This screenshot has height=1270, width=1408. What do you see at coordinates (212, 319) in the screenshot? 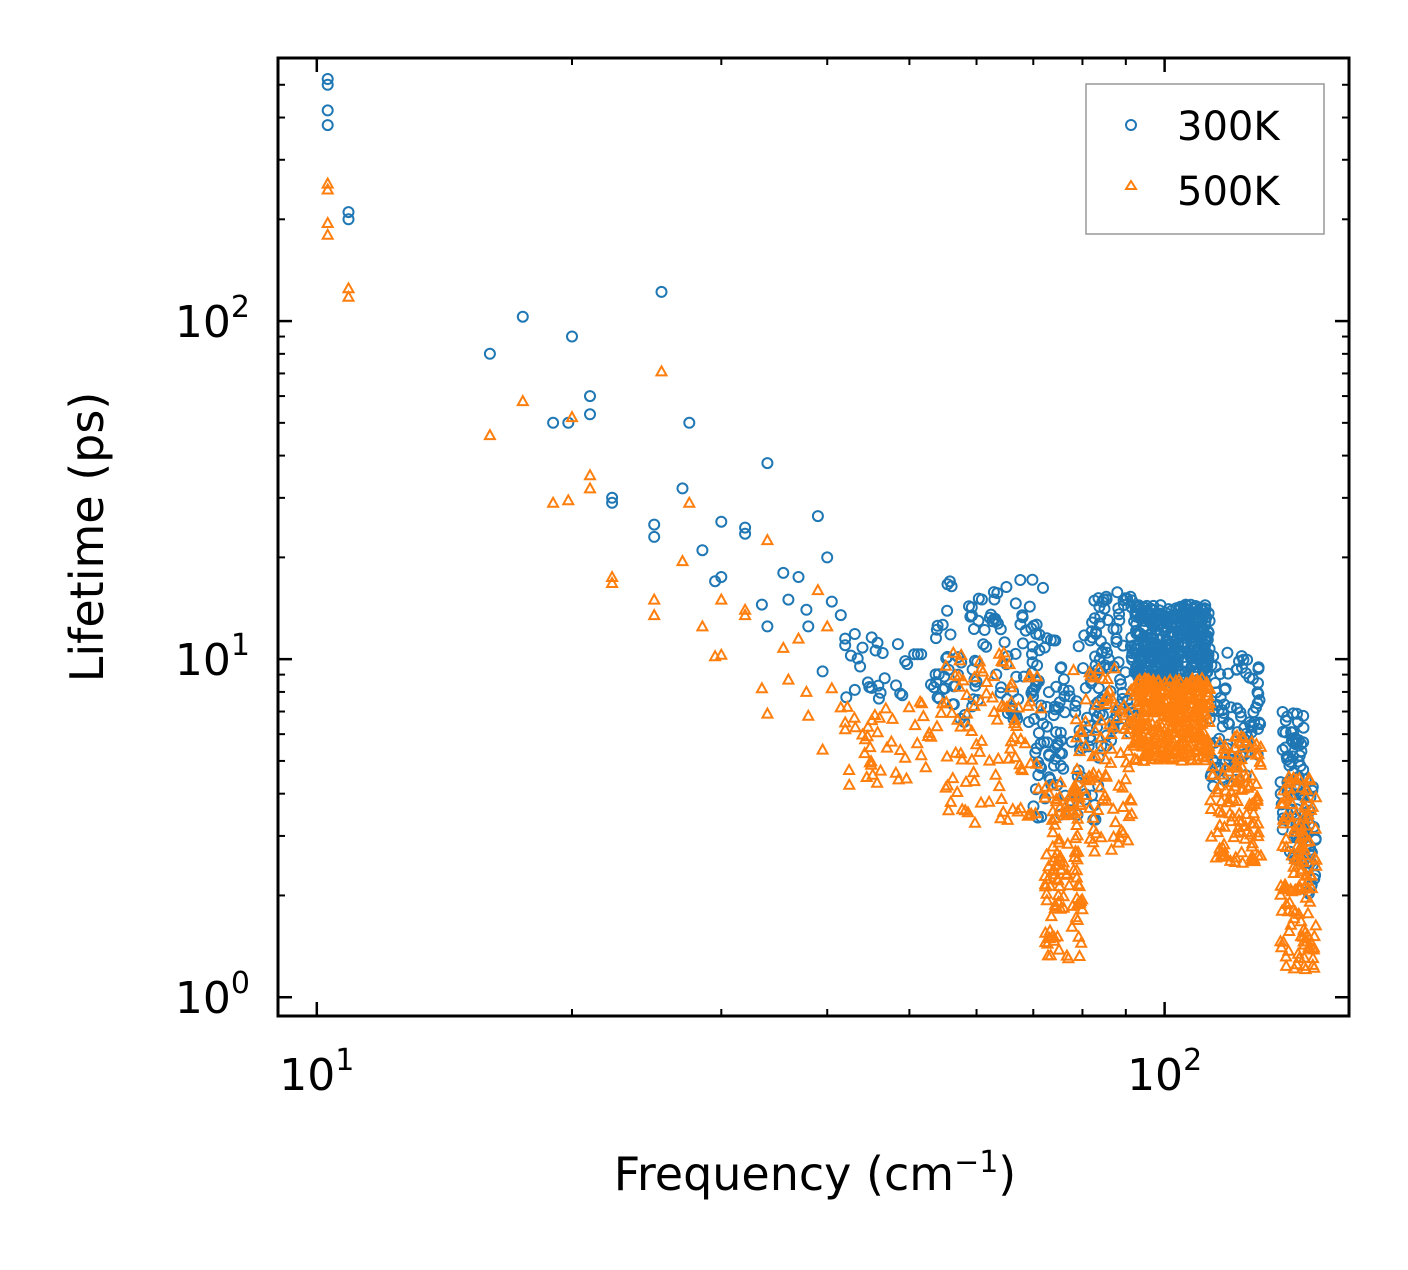
I see `y-tick-label: 102` at bounding box center [212, 319].